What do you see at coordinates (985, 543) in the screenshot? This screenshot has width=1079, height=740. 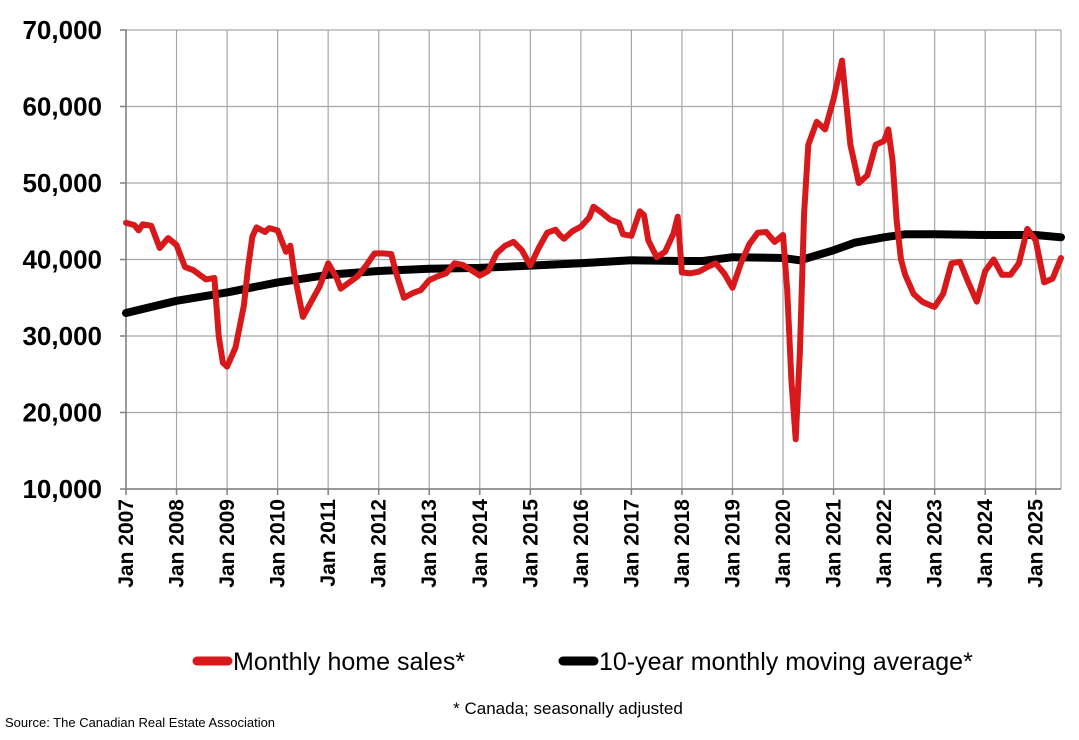 I see `x-tick-label: Jan 2024` at bounding box center [985, 543].